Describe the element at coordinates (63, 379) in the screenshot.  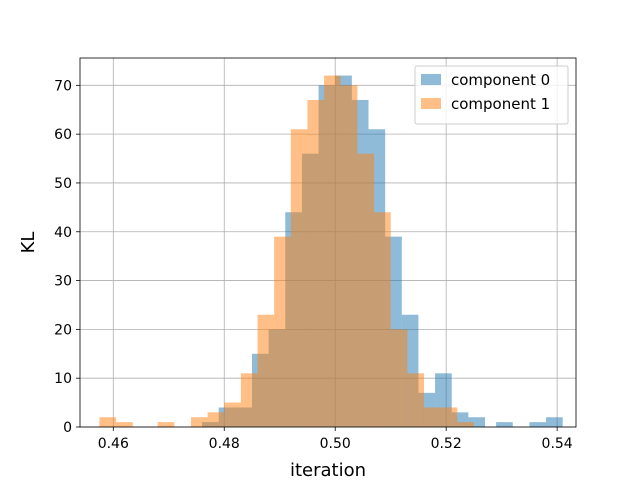
I see `y-tick-label: 10` at that location.